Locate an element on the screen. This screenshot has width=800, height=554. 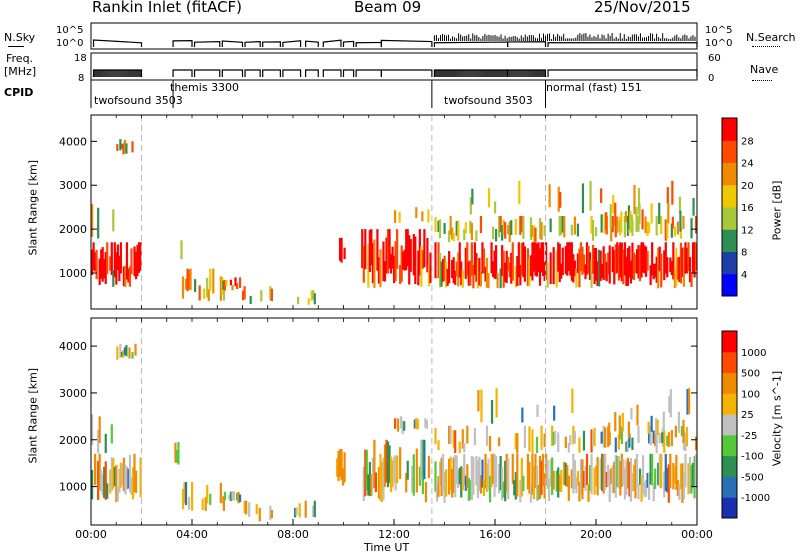
cpid-label: CPID is located at coordinates (19, 92).